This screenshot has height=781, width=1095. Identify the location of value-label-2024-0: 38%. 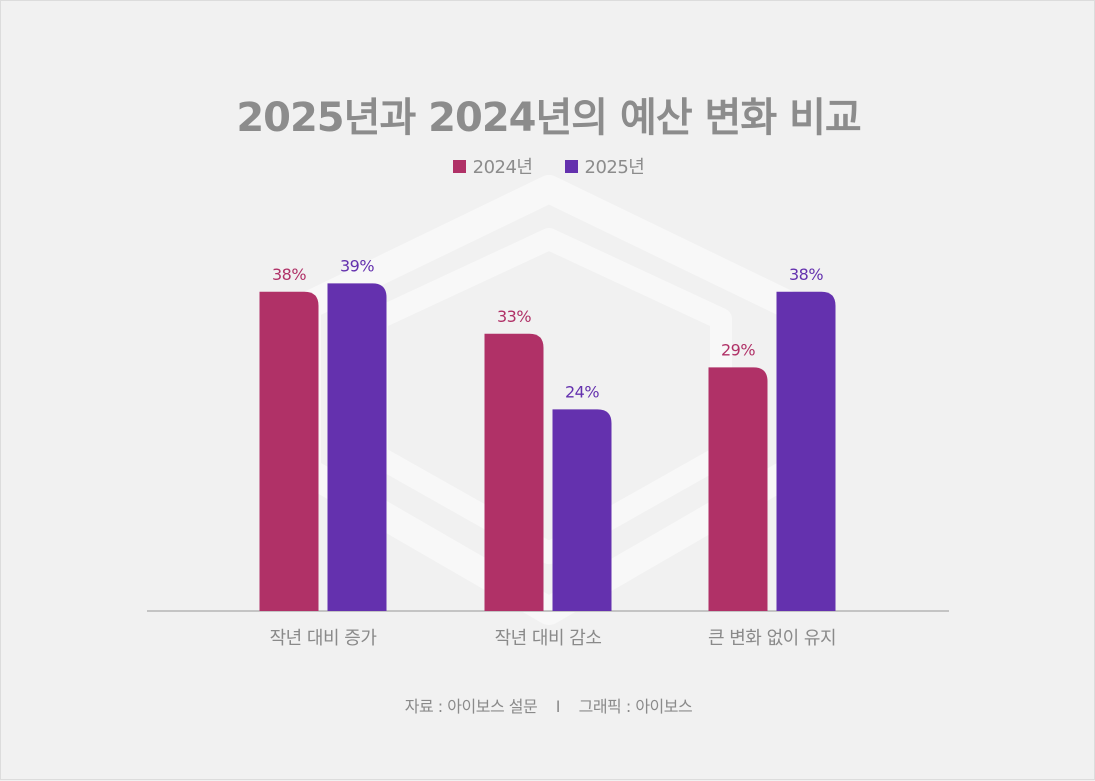
(289, 274).